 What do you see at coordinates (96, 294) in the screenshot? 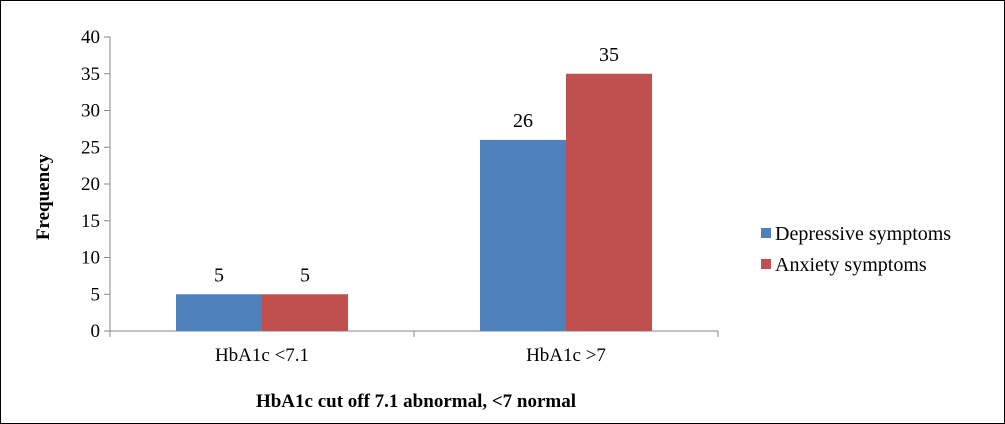
I see `y-tick-label: 5` at bounding box center [96, 294].